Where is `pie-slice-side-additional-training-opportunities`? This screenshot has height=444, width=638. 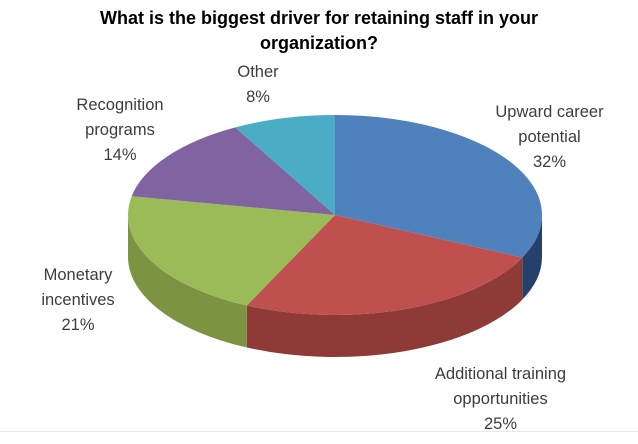
pie-slice-side-additional-training-opportunities is located at coordinates (384, 307).